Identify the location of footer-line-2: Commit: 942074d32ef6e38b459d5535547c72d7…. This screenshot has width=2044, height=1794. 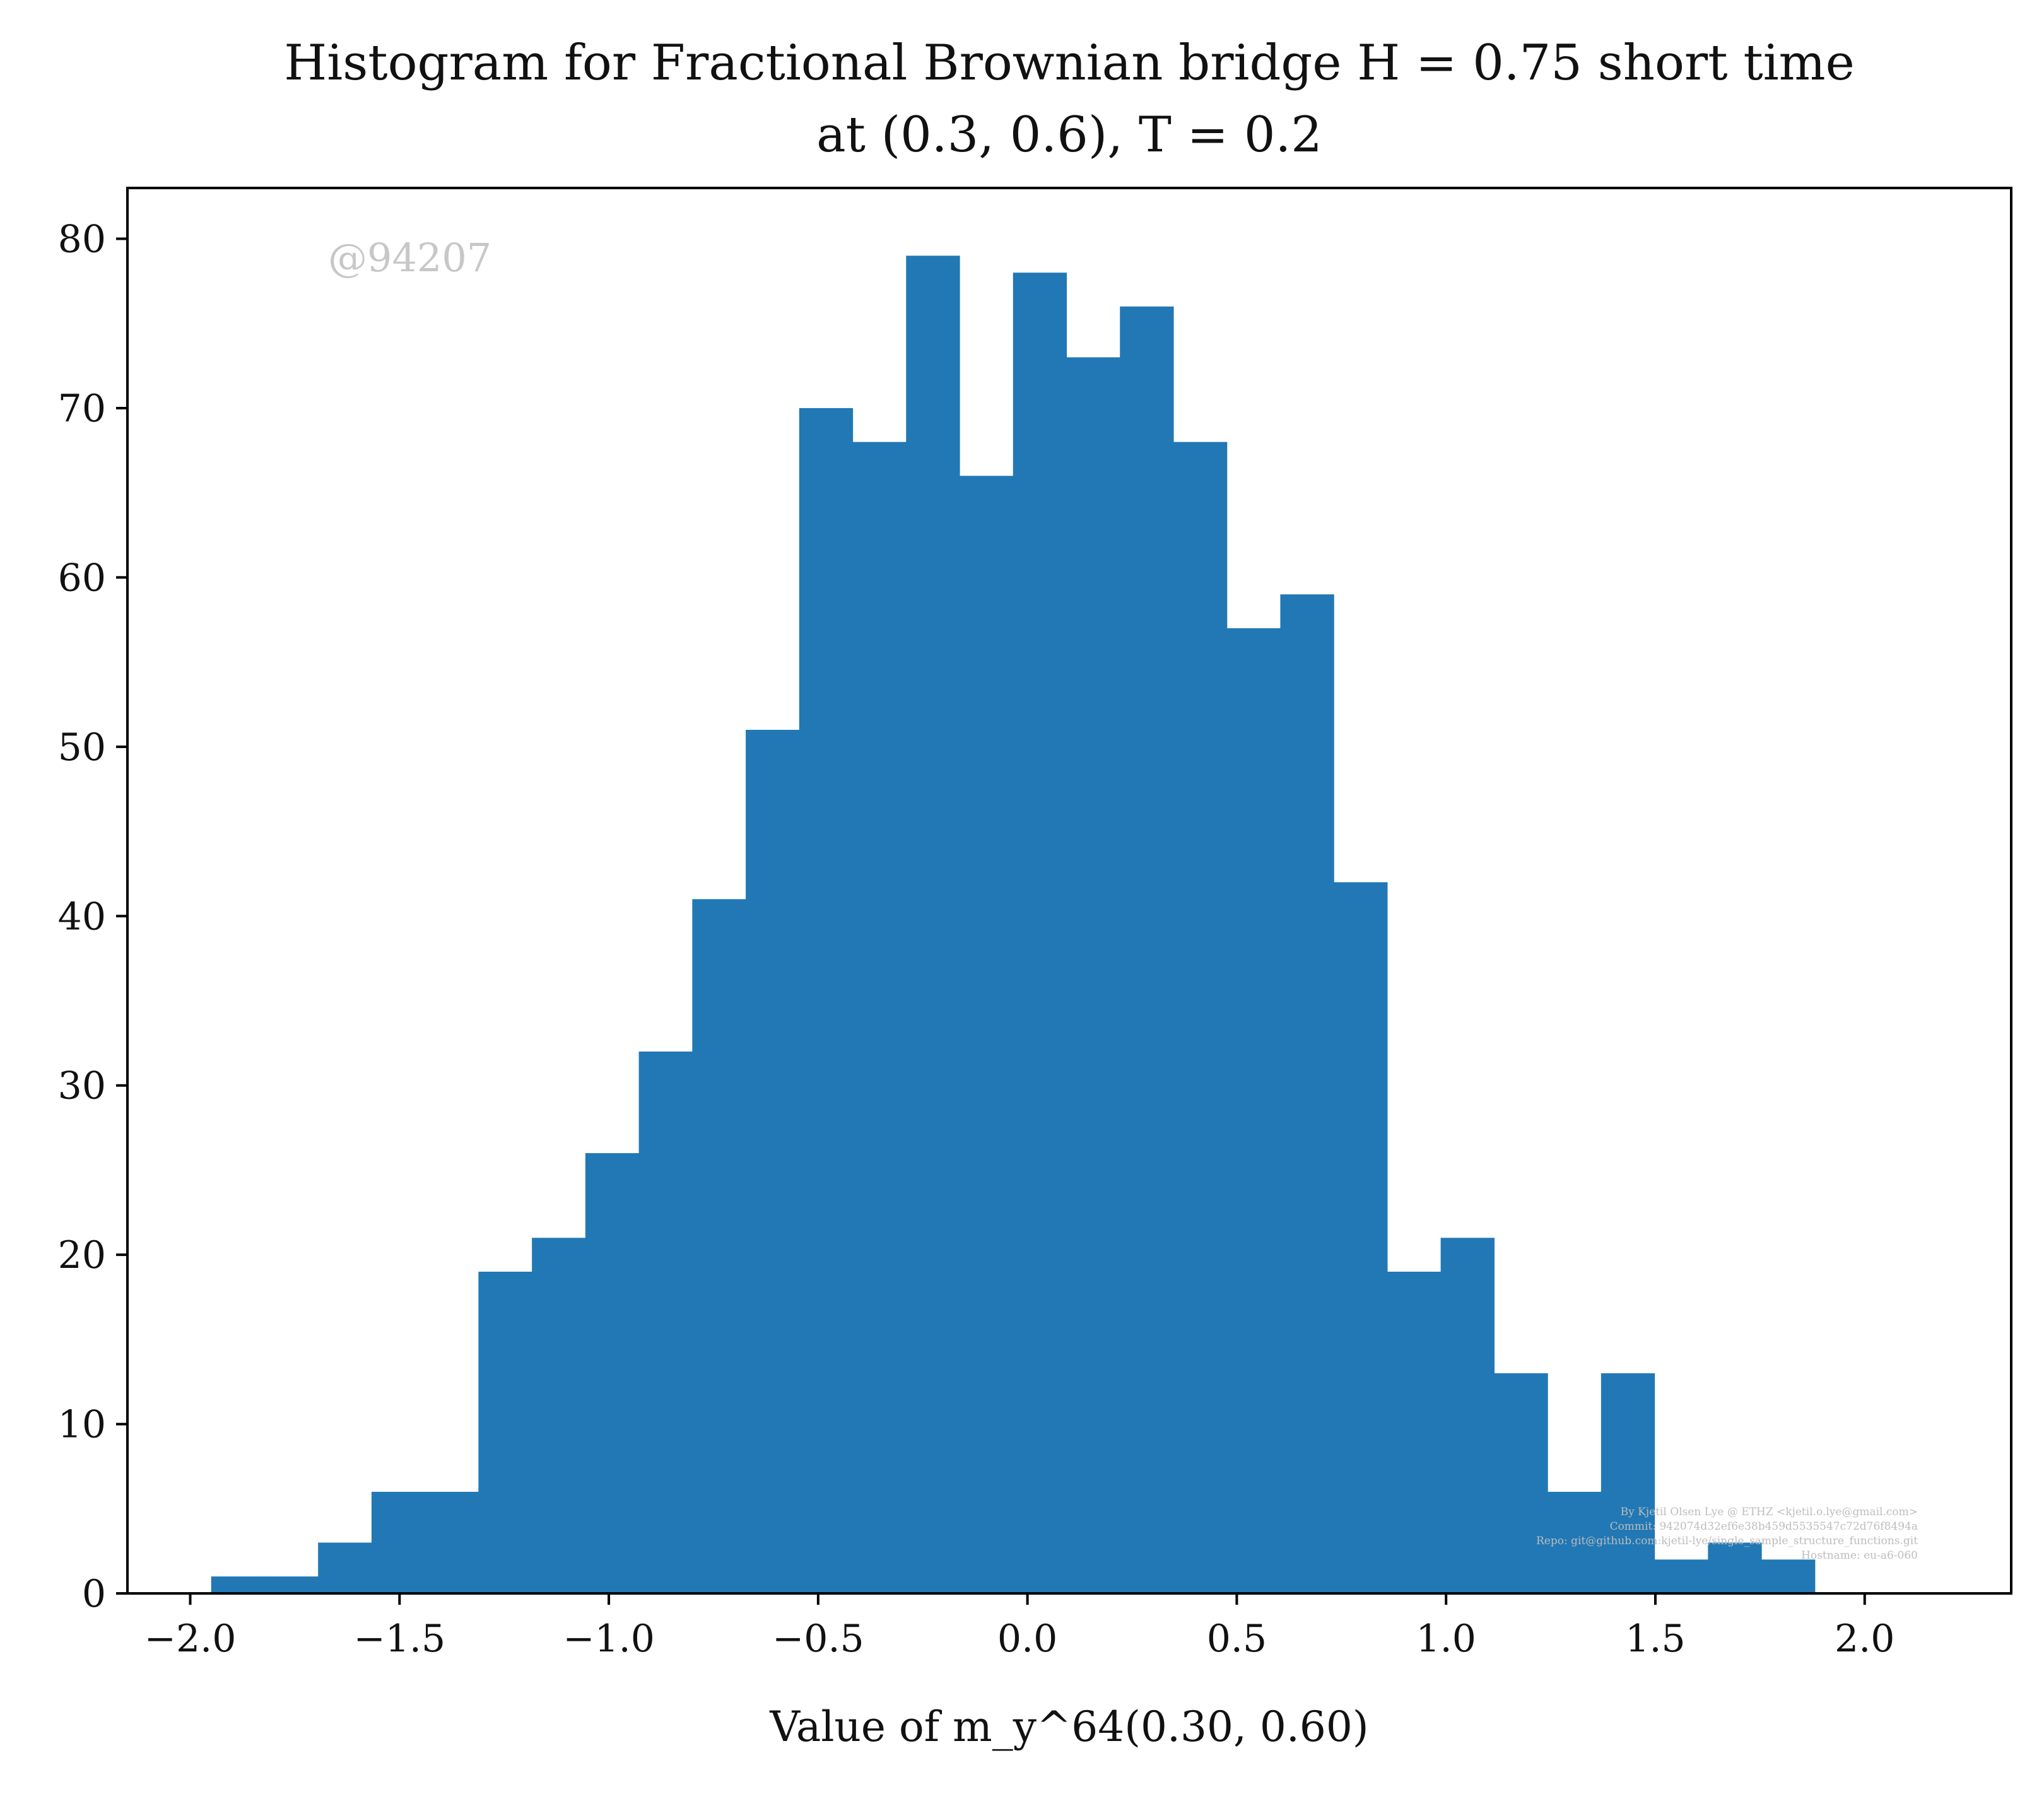
(1764, 1526).